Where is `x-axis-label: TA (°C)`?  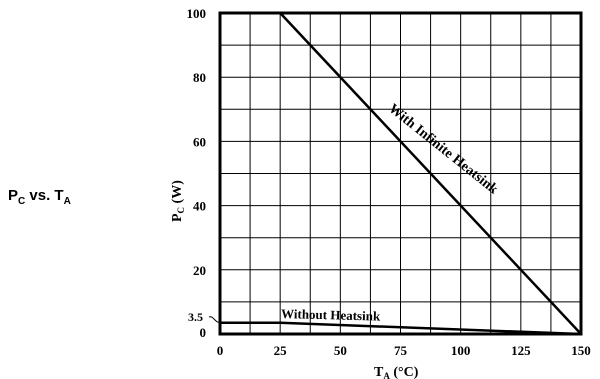 x-axis-label: TA (°C) is located at coordinates (396, 372).